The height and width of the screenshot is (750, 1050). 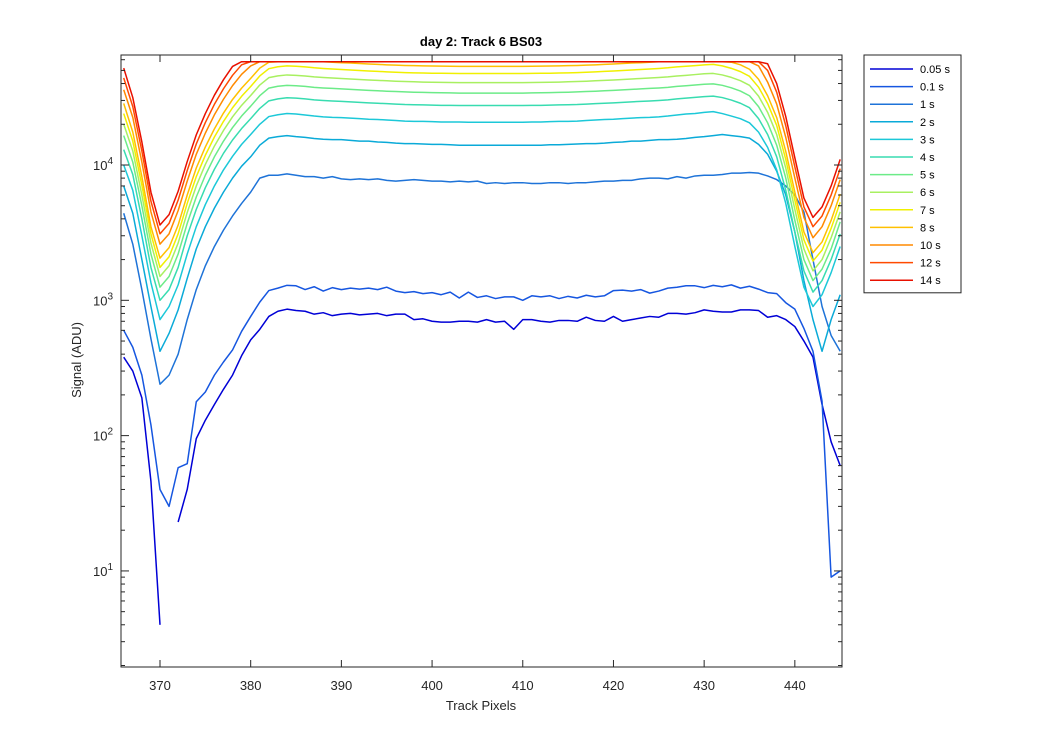 I want to click on legend-label: 7 s, so click(x=927, y=211).